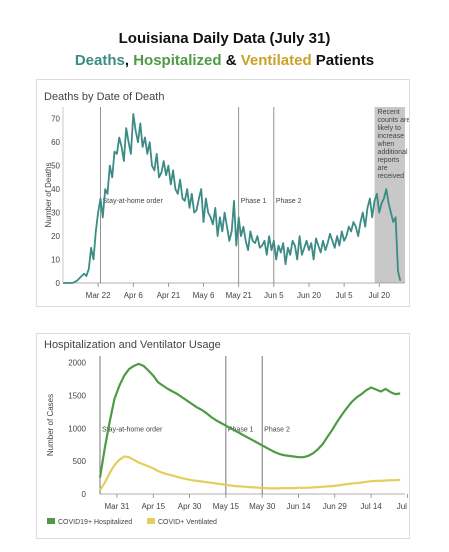  Describe the element at coordinates (187, 522) in the screenshot. I see `legend-label: COVID+ Ventilated` at that location.